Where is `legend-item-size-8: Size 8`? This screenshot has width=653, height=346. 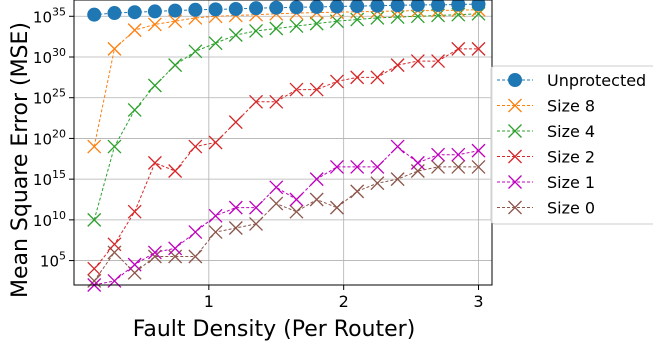 legend-item-size-8: Size 8 is located at coordinates (546, 106).